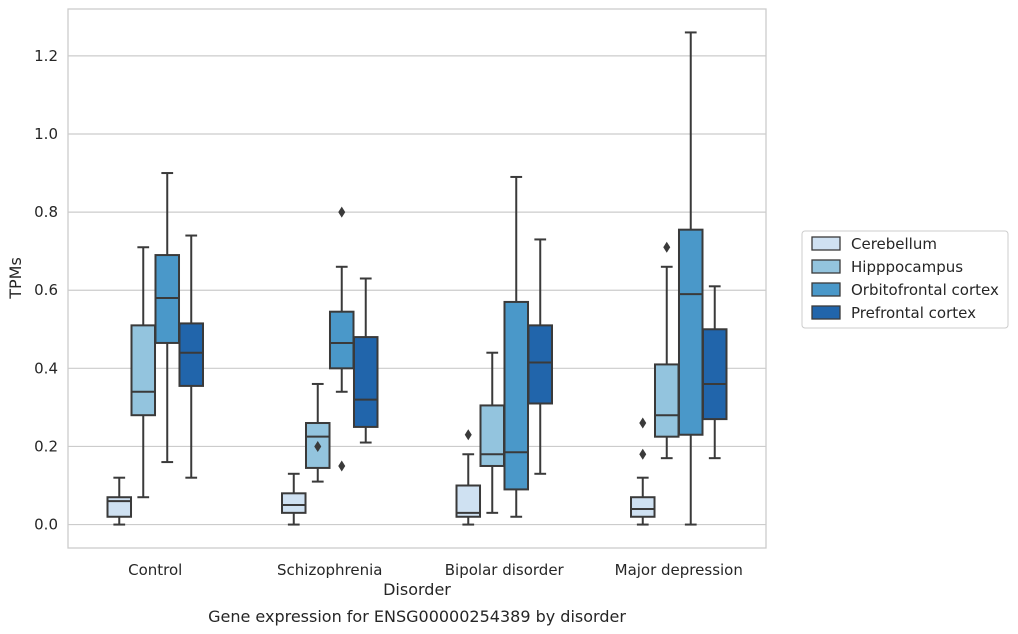 The image size is (1018, 634). Describe the element at coordinates (46, 212) in the screenshot. I see `y-tick-label: 0.8` at that location.